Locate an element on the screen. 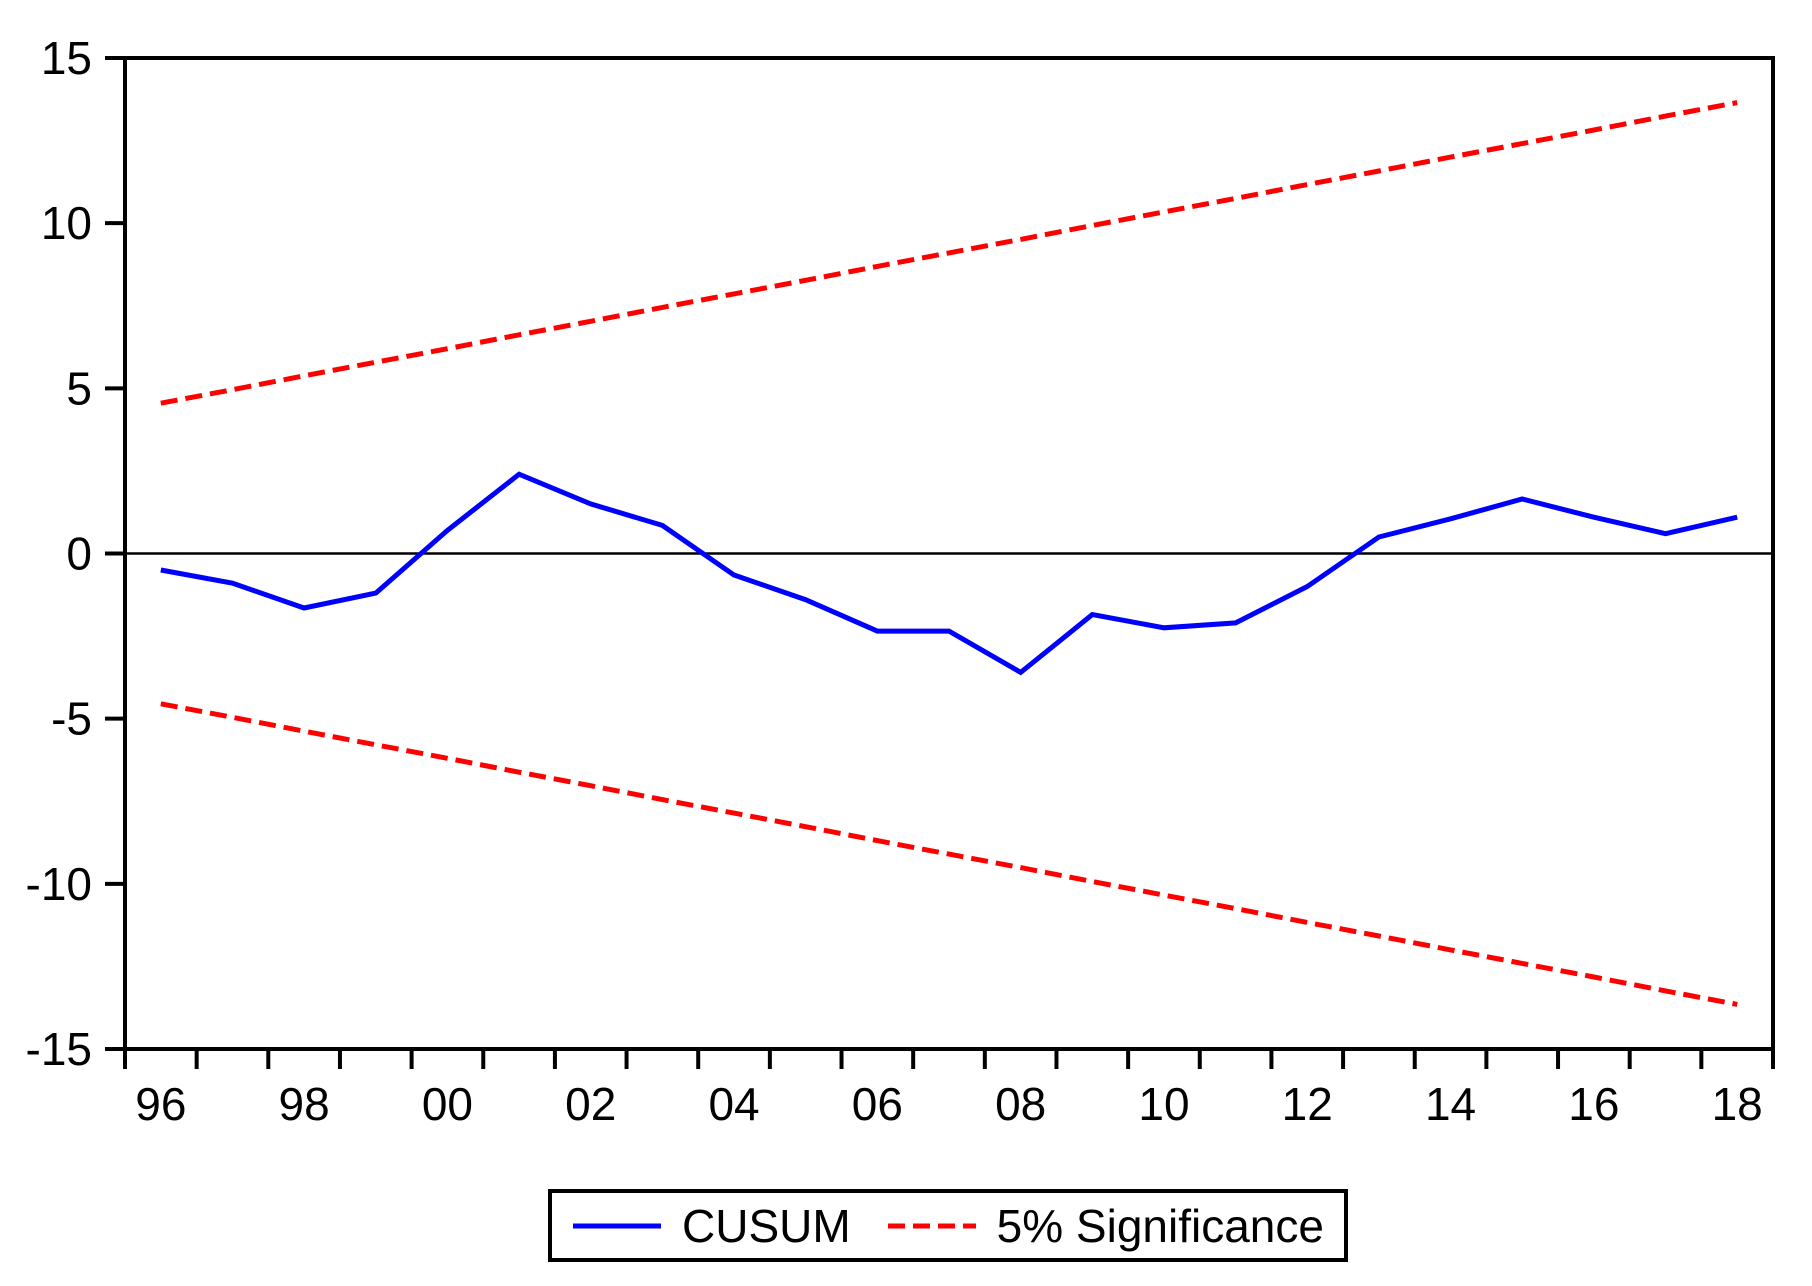 This screenshot has width=1812, height=1286. x-axis-label: 10 is located at coordinates (1163, 1104).